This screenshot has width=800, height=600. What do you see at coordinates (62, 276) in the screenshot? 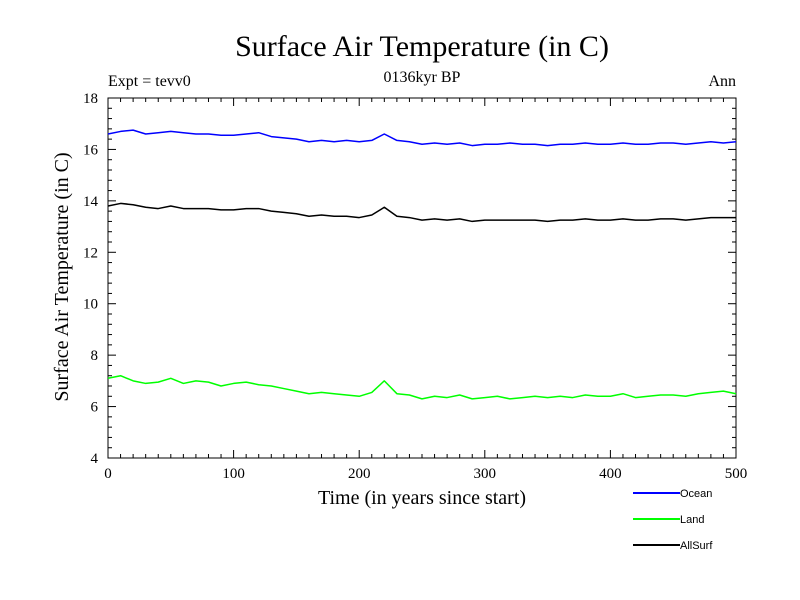
I see `y-axis-label: Surface Air Temperature (in C)` at bounding box center [62, 276].